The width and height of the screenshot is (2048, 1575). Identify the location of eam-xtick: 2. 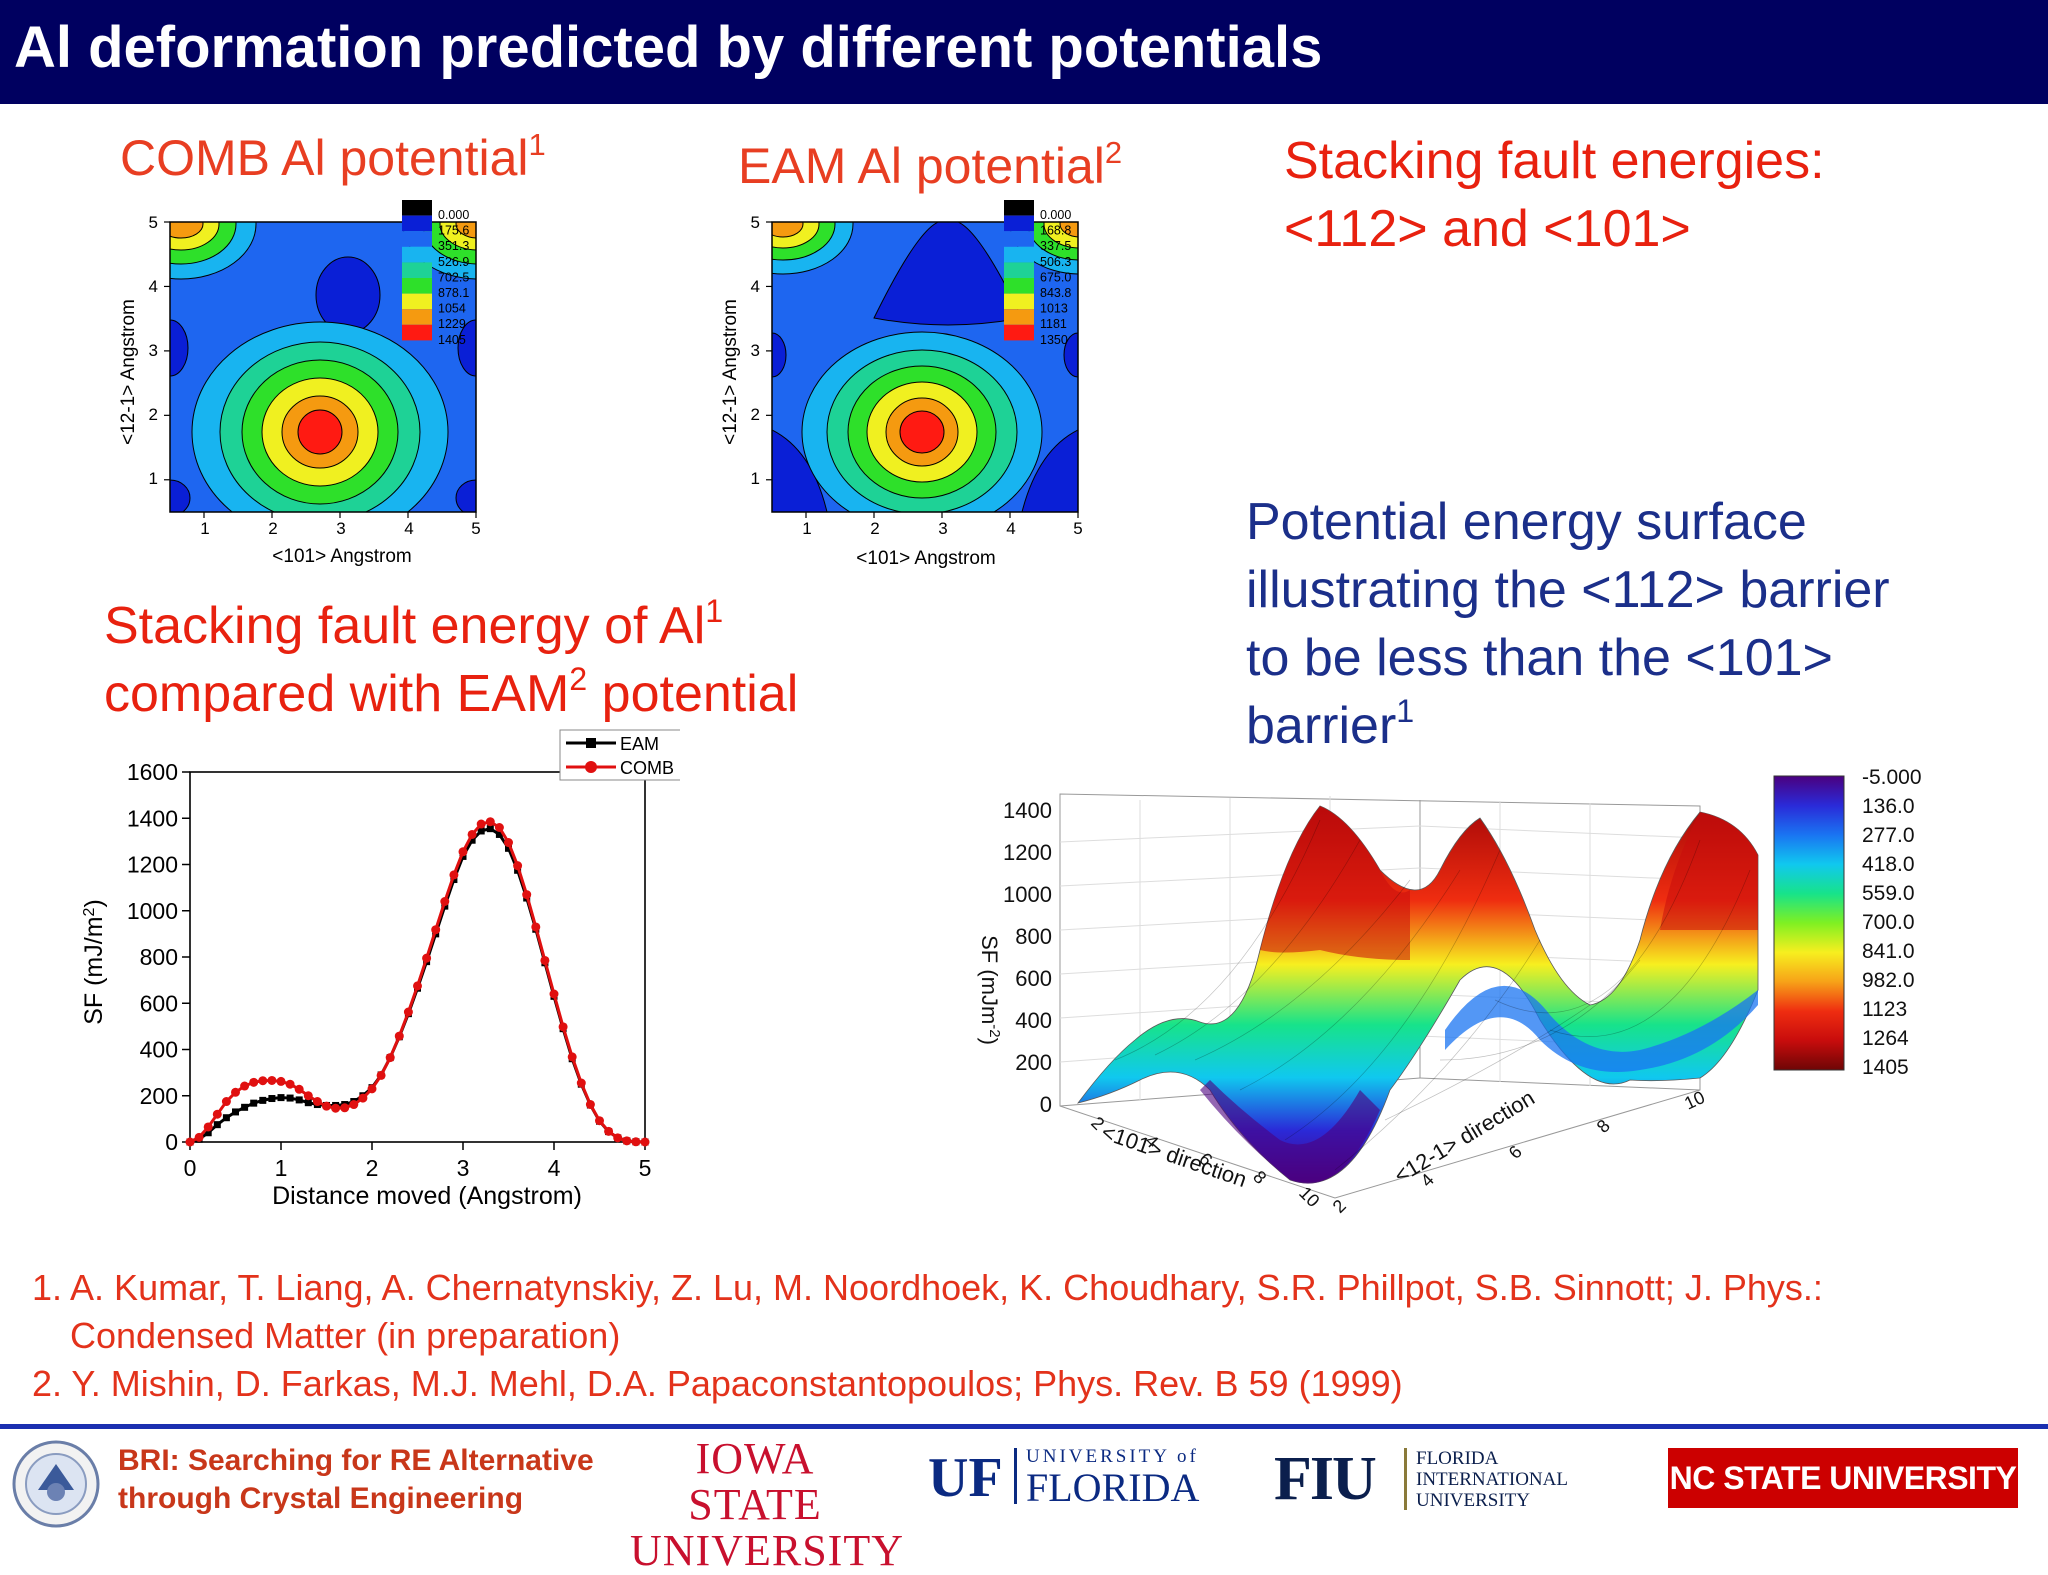
(874, 528).